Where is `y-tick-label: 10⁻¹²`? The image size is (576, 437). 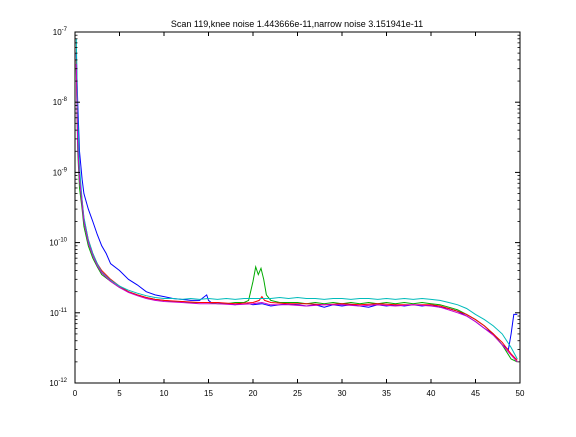
y-tick-label: 10⁻¹² is located at coordinates (58, 383).